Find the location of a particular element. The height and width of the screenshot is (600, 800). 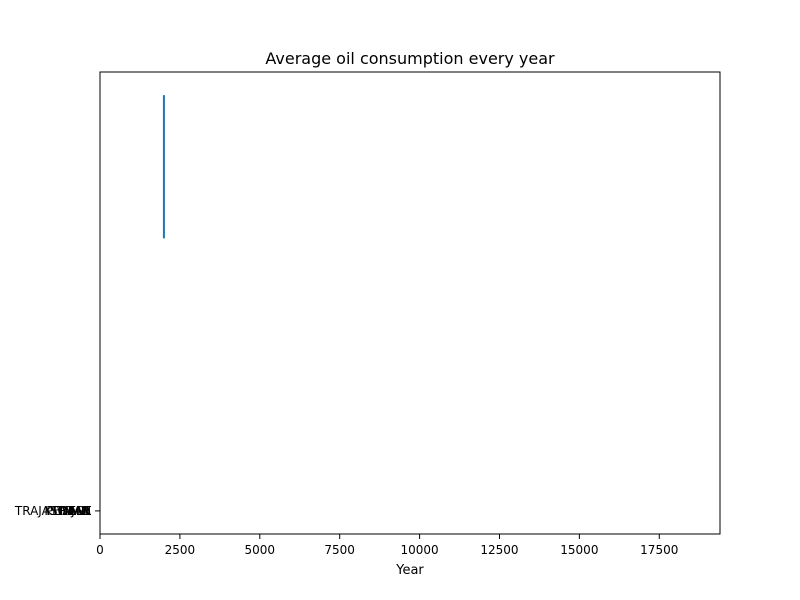

x-tick-label: 5000 is located at coordinates (260, 550).